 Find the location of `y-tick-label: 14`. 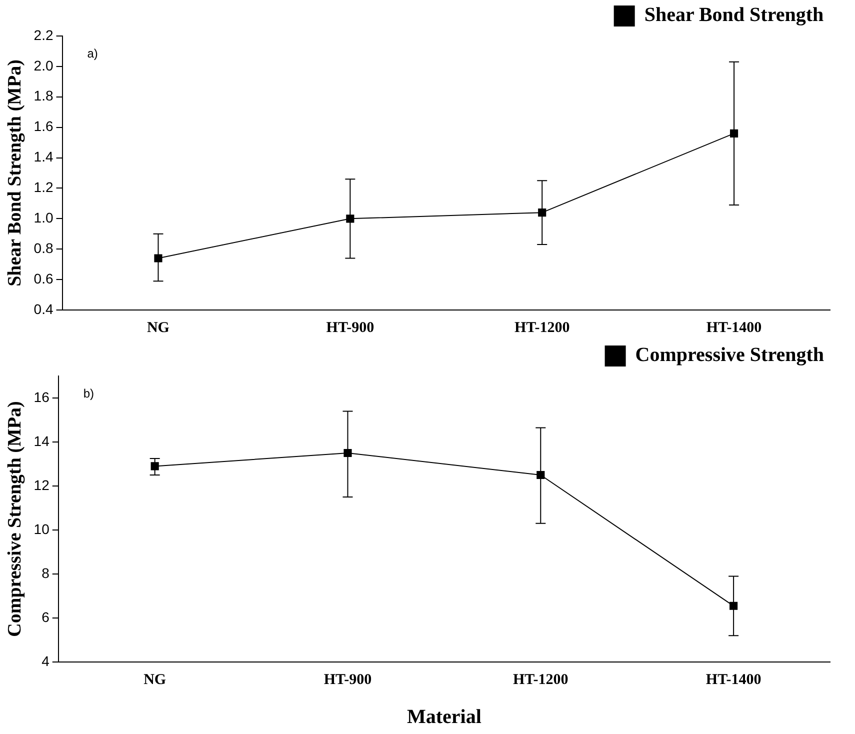

y-tick-label: 14 is located at coordinates (42, 440).